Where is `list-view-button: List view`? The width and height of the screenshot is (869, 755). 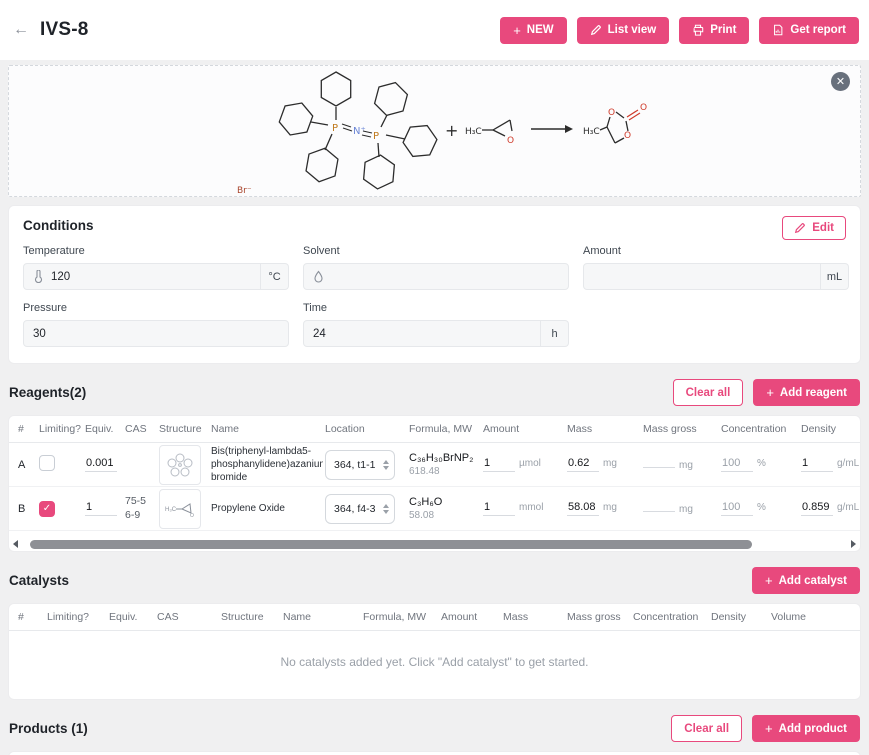 list-view-button: List view is located at coordinates (623, 30).